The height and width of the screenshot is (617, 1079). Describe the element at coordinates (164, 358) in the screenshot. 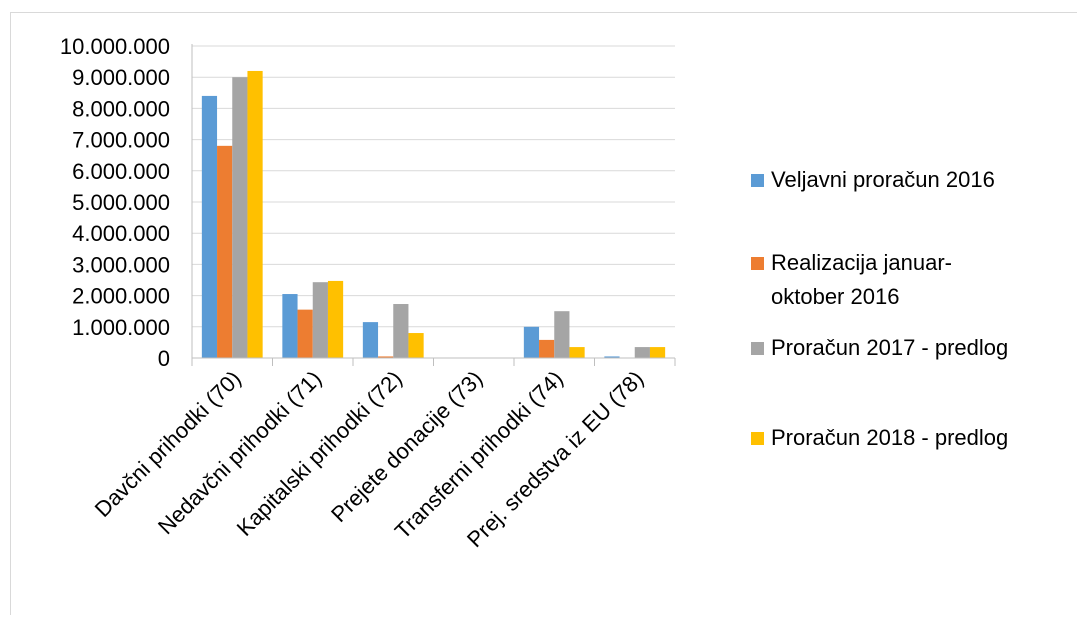

I see `y-tick-label: 0` at that location.